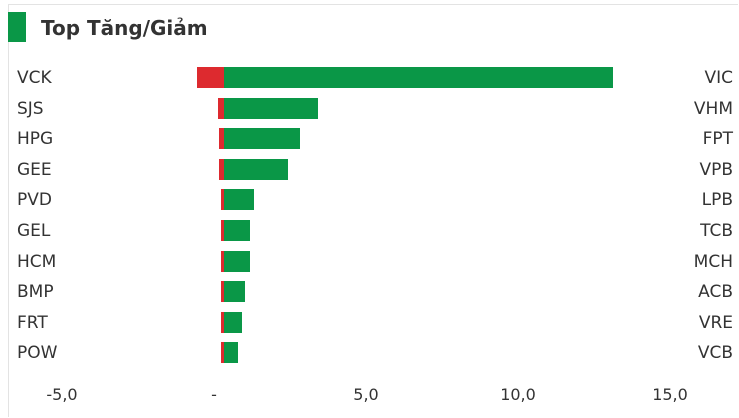 This screenshot has width=739, height=418. What do you see at coordinates (716, 231) in the screenshot?
I see `gainer-label: TCB` at bounding box center [716, 231].